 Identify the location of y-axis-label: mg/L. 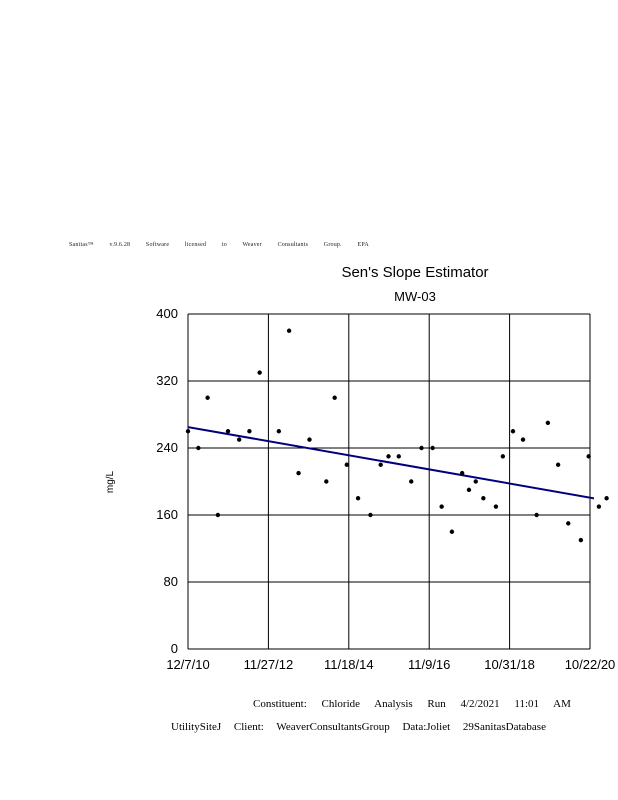
(110, 481).